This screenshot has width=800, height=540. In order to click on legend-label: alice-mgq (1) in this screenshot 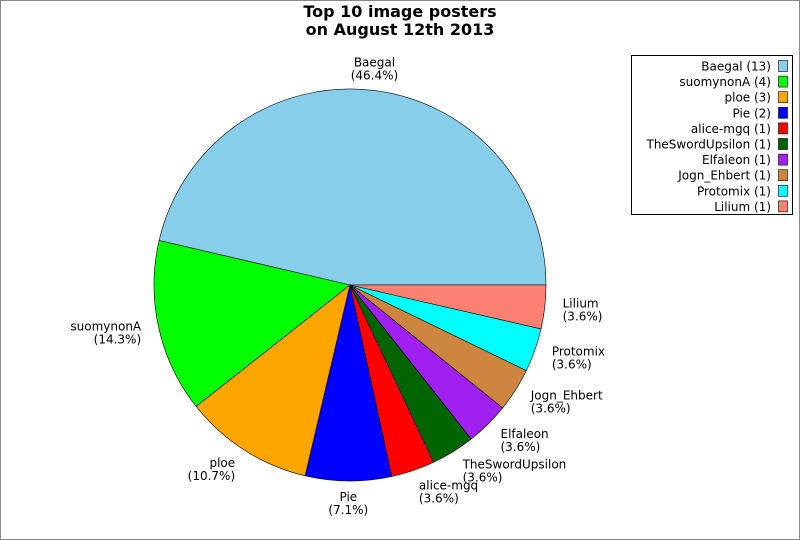, I will do `click(731, 129)`.